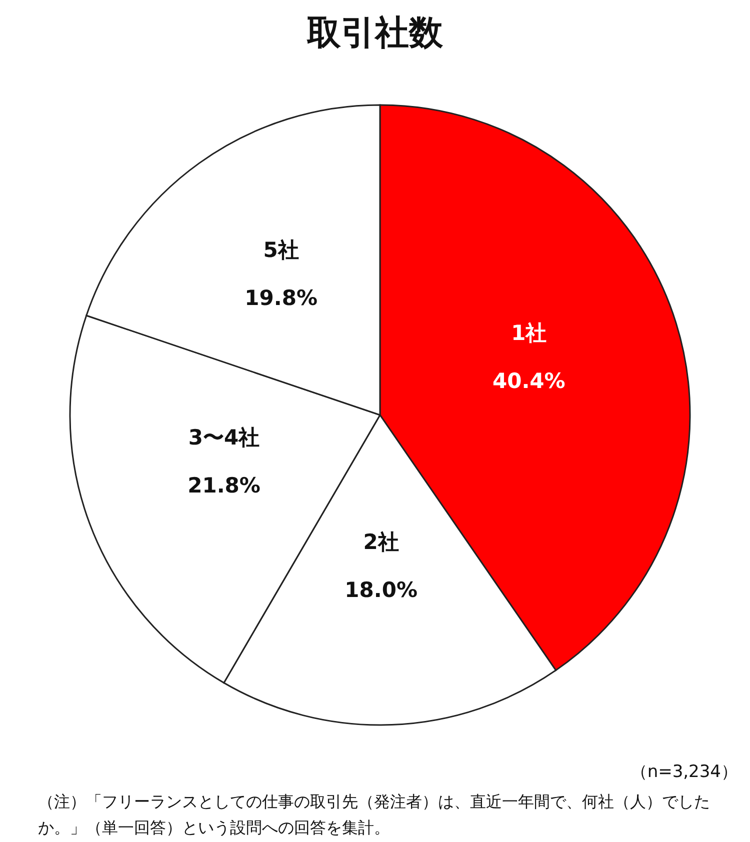 This screenshot has width=750, height=842. Describe the element at coordinates (381, 590) in the screenshot. I see `data-label: 18.0%` at that location.